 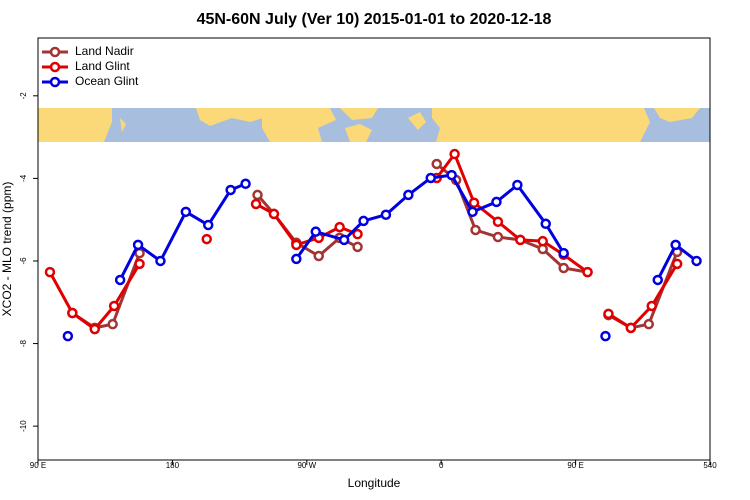 What do you see at coordinates (441, 465) in the screenshot?
I see `x-tick-label: 0` at bounding box center [441, 465].